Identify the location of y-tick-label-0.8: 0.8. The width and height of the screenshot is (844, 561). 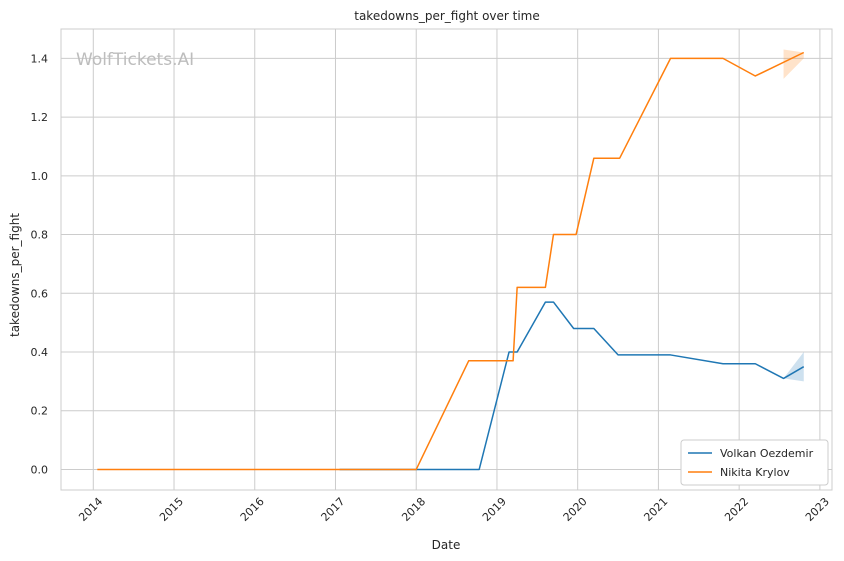
(40, 235).